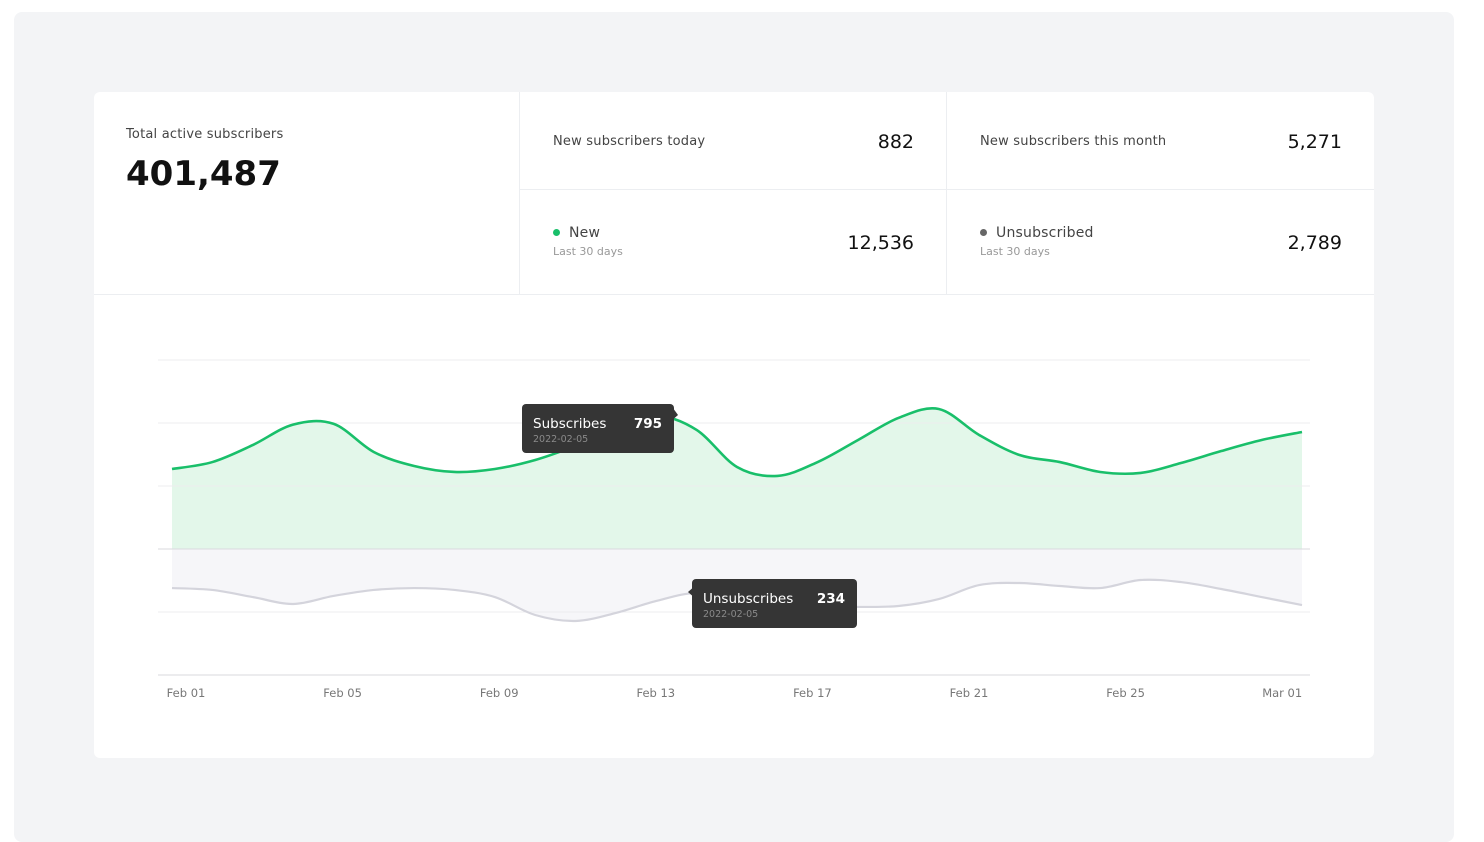 Image resolution: width=1484 pixels, height=842 pixels. What do you see at coordinates (880, 243) in the screenshot?
I see `value: 12,536` at bounding box center [880, 243].